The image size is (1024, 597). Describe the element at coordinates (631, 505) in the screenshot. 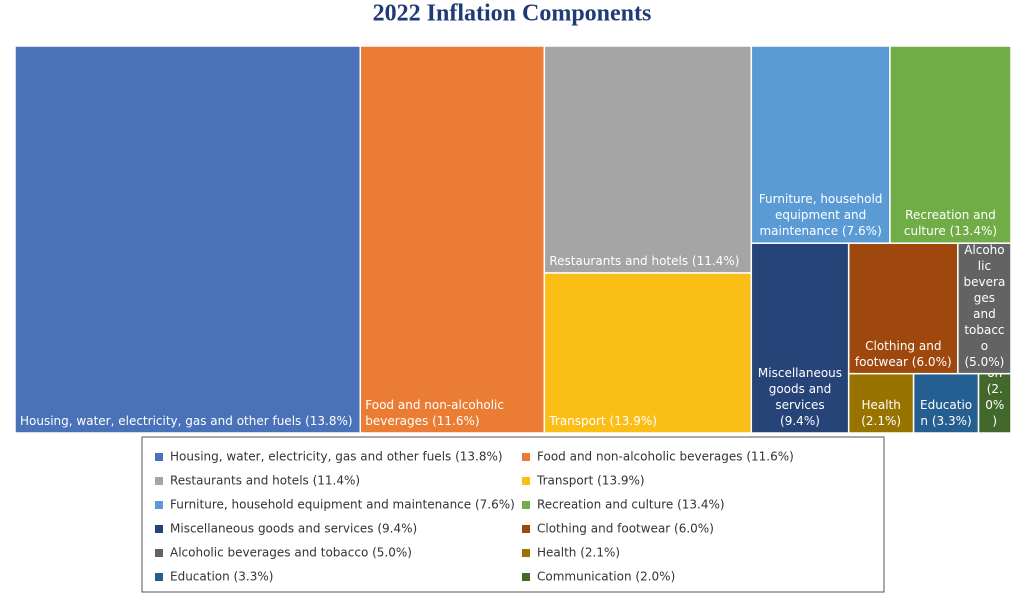

I see `legend-label: Recreation and culture (13.4%)` at that location.